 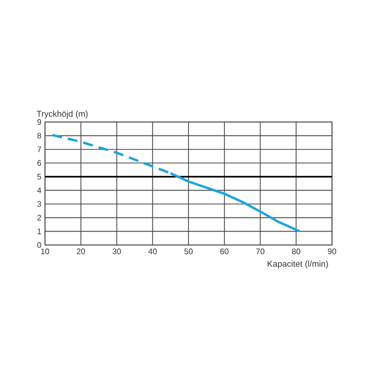 I want to click on y-axis-title: Tryckhöjd (m), so click(x=62, y=114).